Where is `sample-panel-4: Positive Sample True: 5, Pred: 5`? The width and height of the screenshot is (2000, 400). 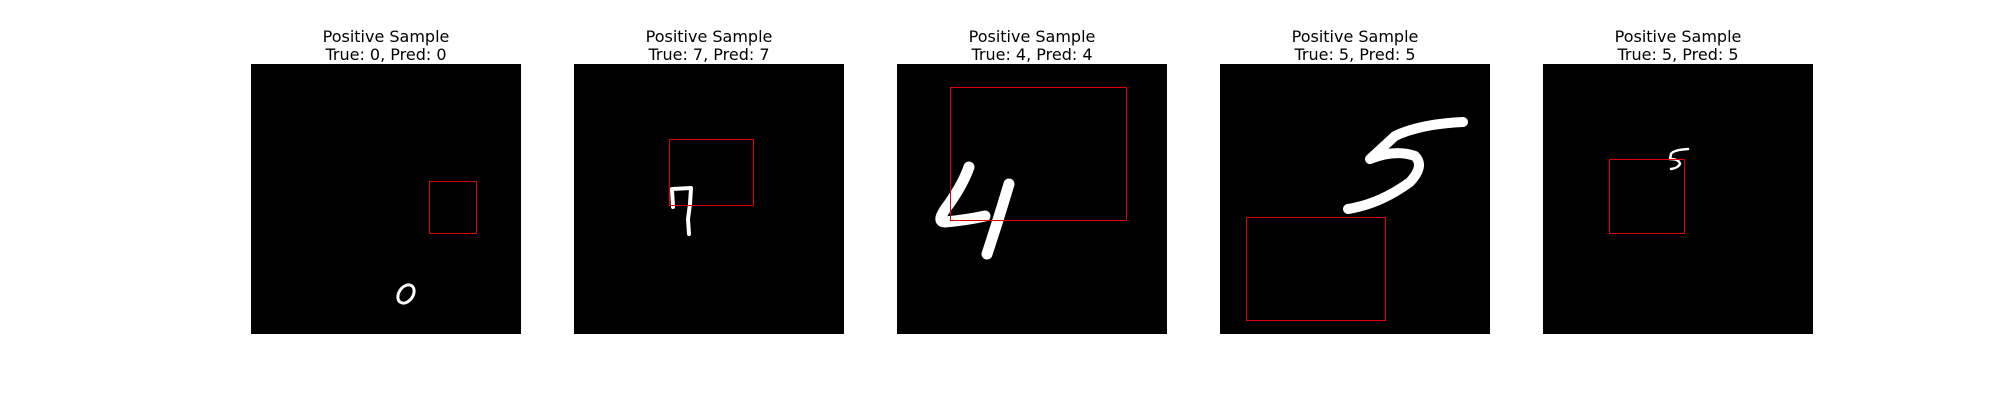
sample-panel-4: Positive Sample True: 5, Pred: 5 is located at coordinates (1355, 181).